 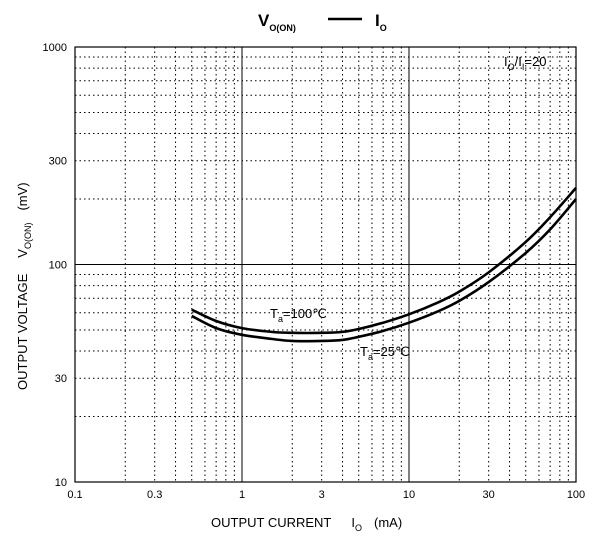 I want to click on x-tick-label: 10, so click(x=409, y=495).